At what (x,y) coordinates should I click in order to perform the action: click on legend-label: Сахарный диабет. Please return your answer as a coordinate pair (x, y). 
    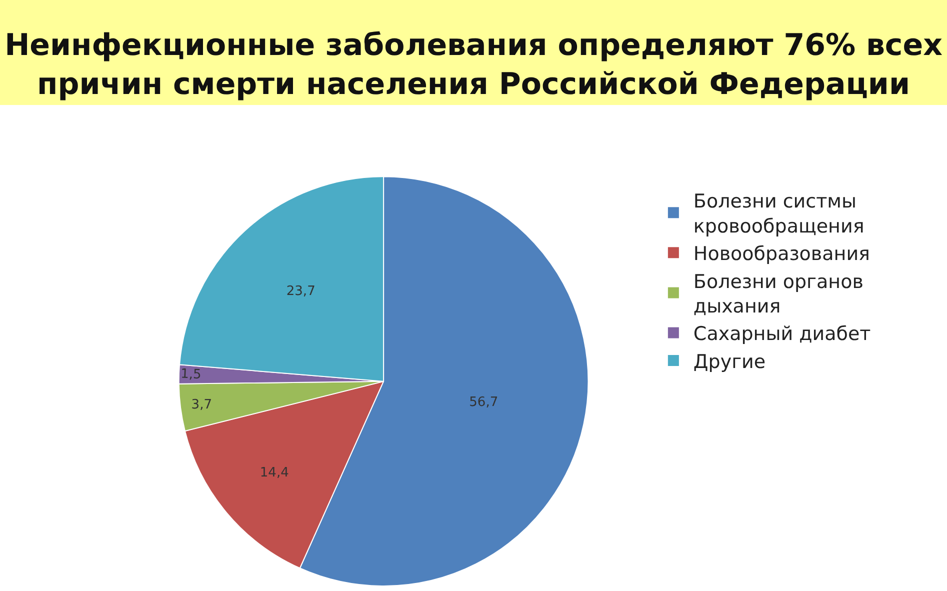
    Looking at the image, I should click on (782, 334).